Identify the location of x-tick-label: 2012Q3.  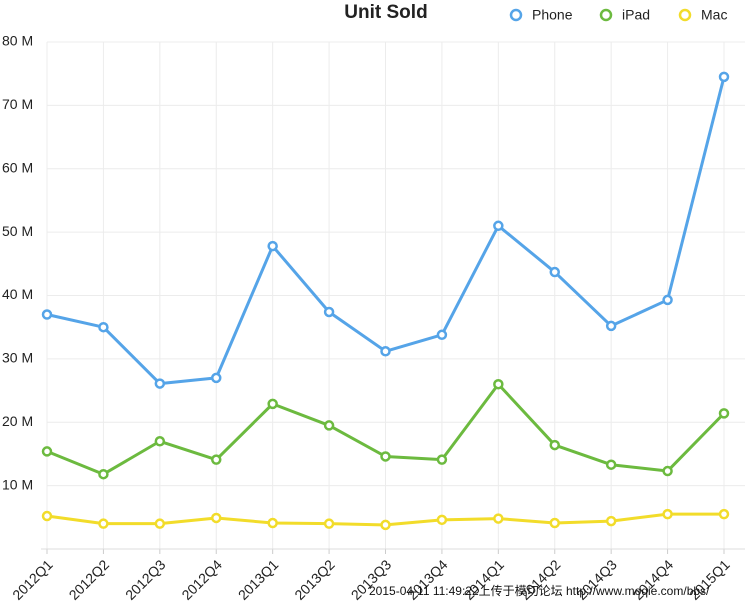
(145, 579).